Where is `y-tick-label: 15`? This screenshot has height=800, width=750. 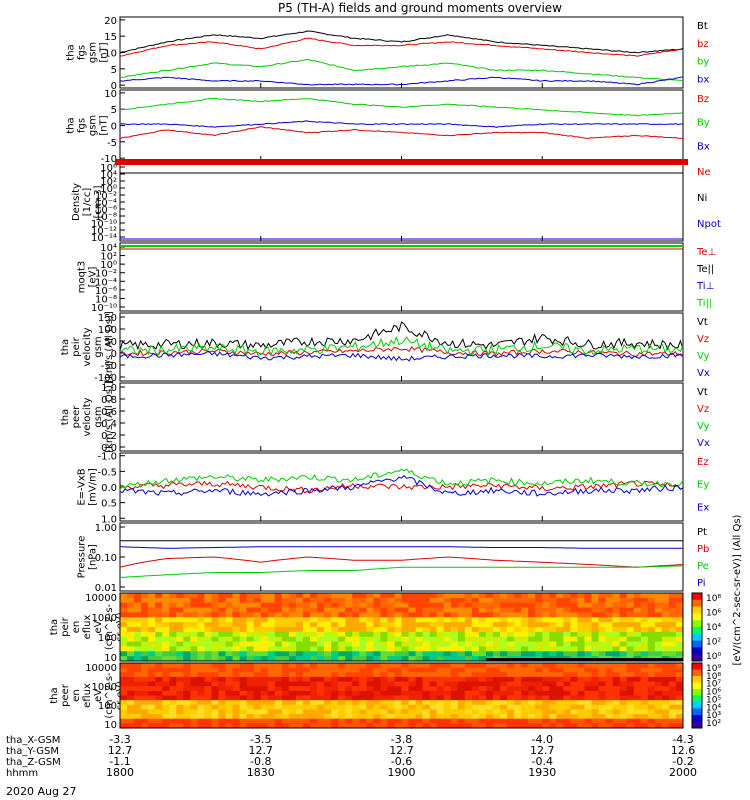 y-tick-label: 15 is located at coordinates (110, 37).